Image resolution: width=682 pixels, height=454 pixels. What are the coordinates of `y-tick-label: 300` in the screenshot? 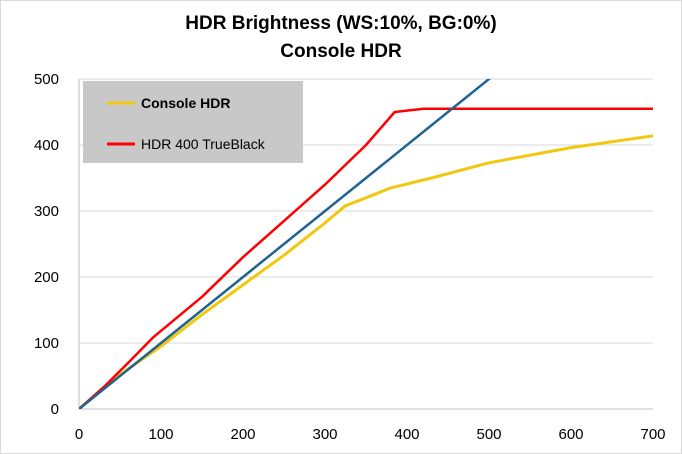 It's located at (46, 211).